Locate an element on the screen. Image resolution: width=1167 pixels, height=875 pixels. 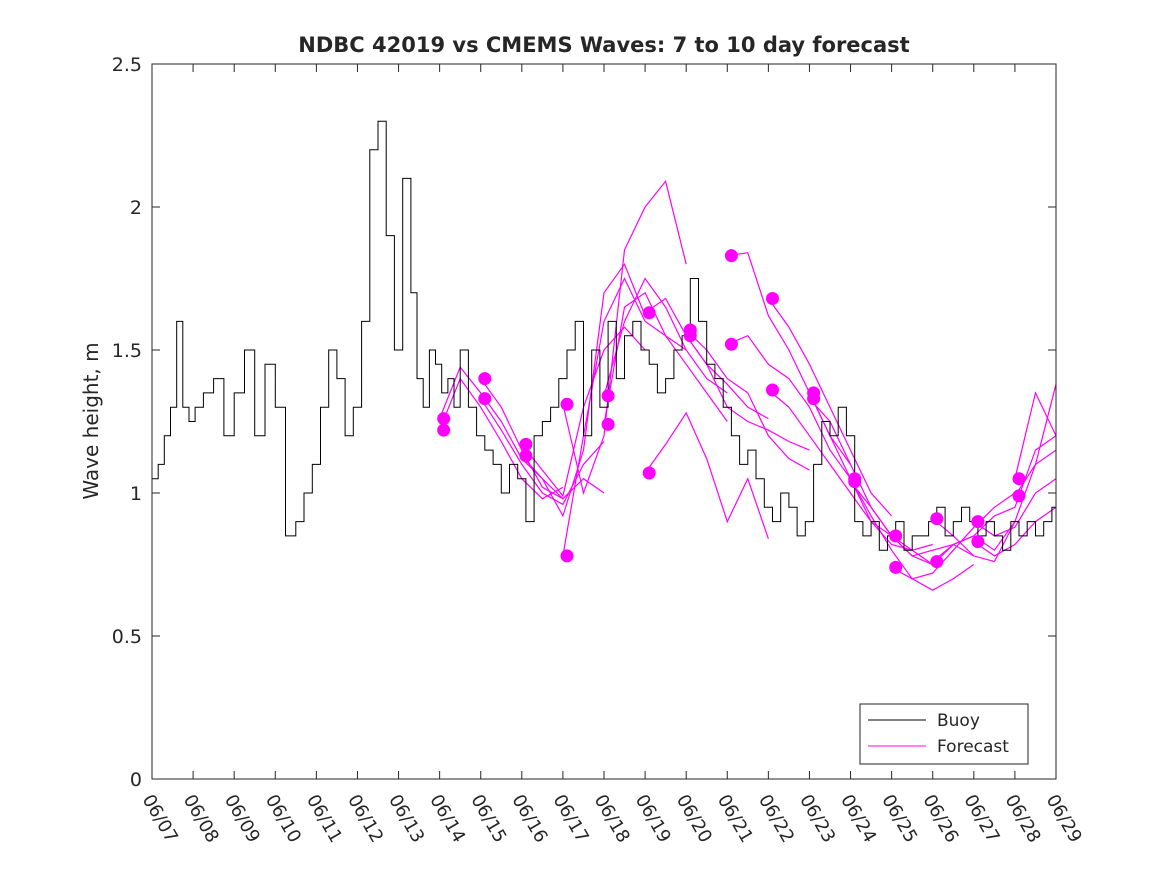
y-tick-label: 0 is located at coordinates (136, 780).